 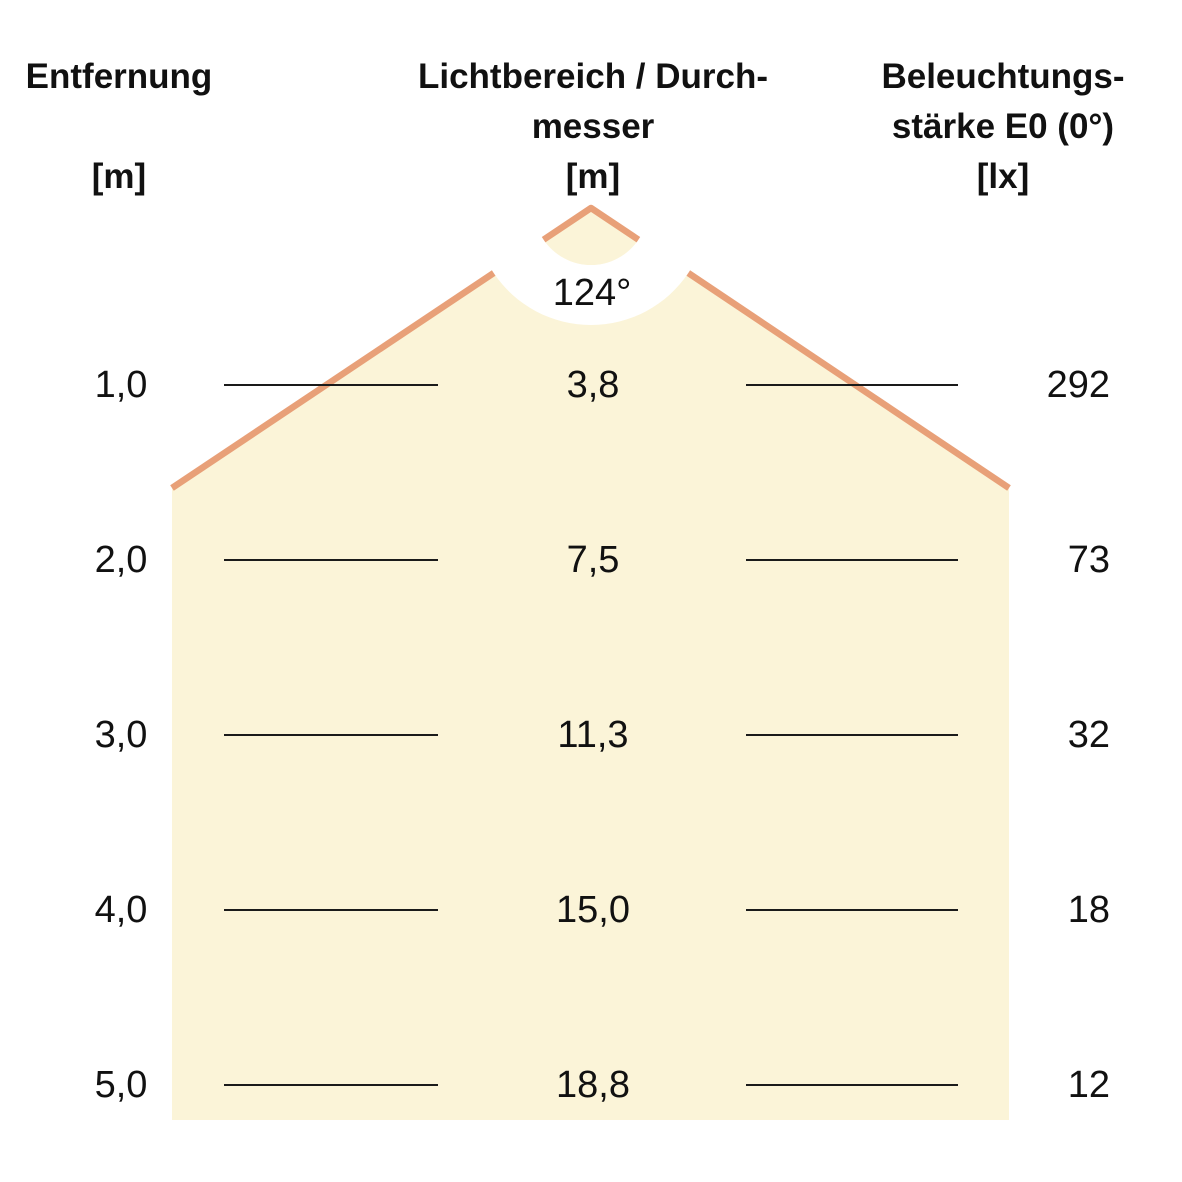 I want to click on table-row: 3,0 11,3 32, so click(x=591, y=735).